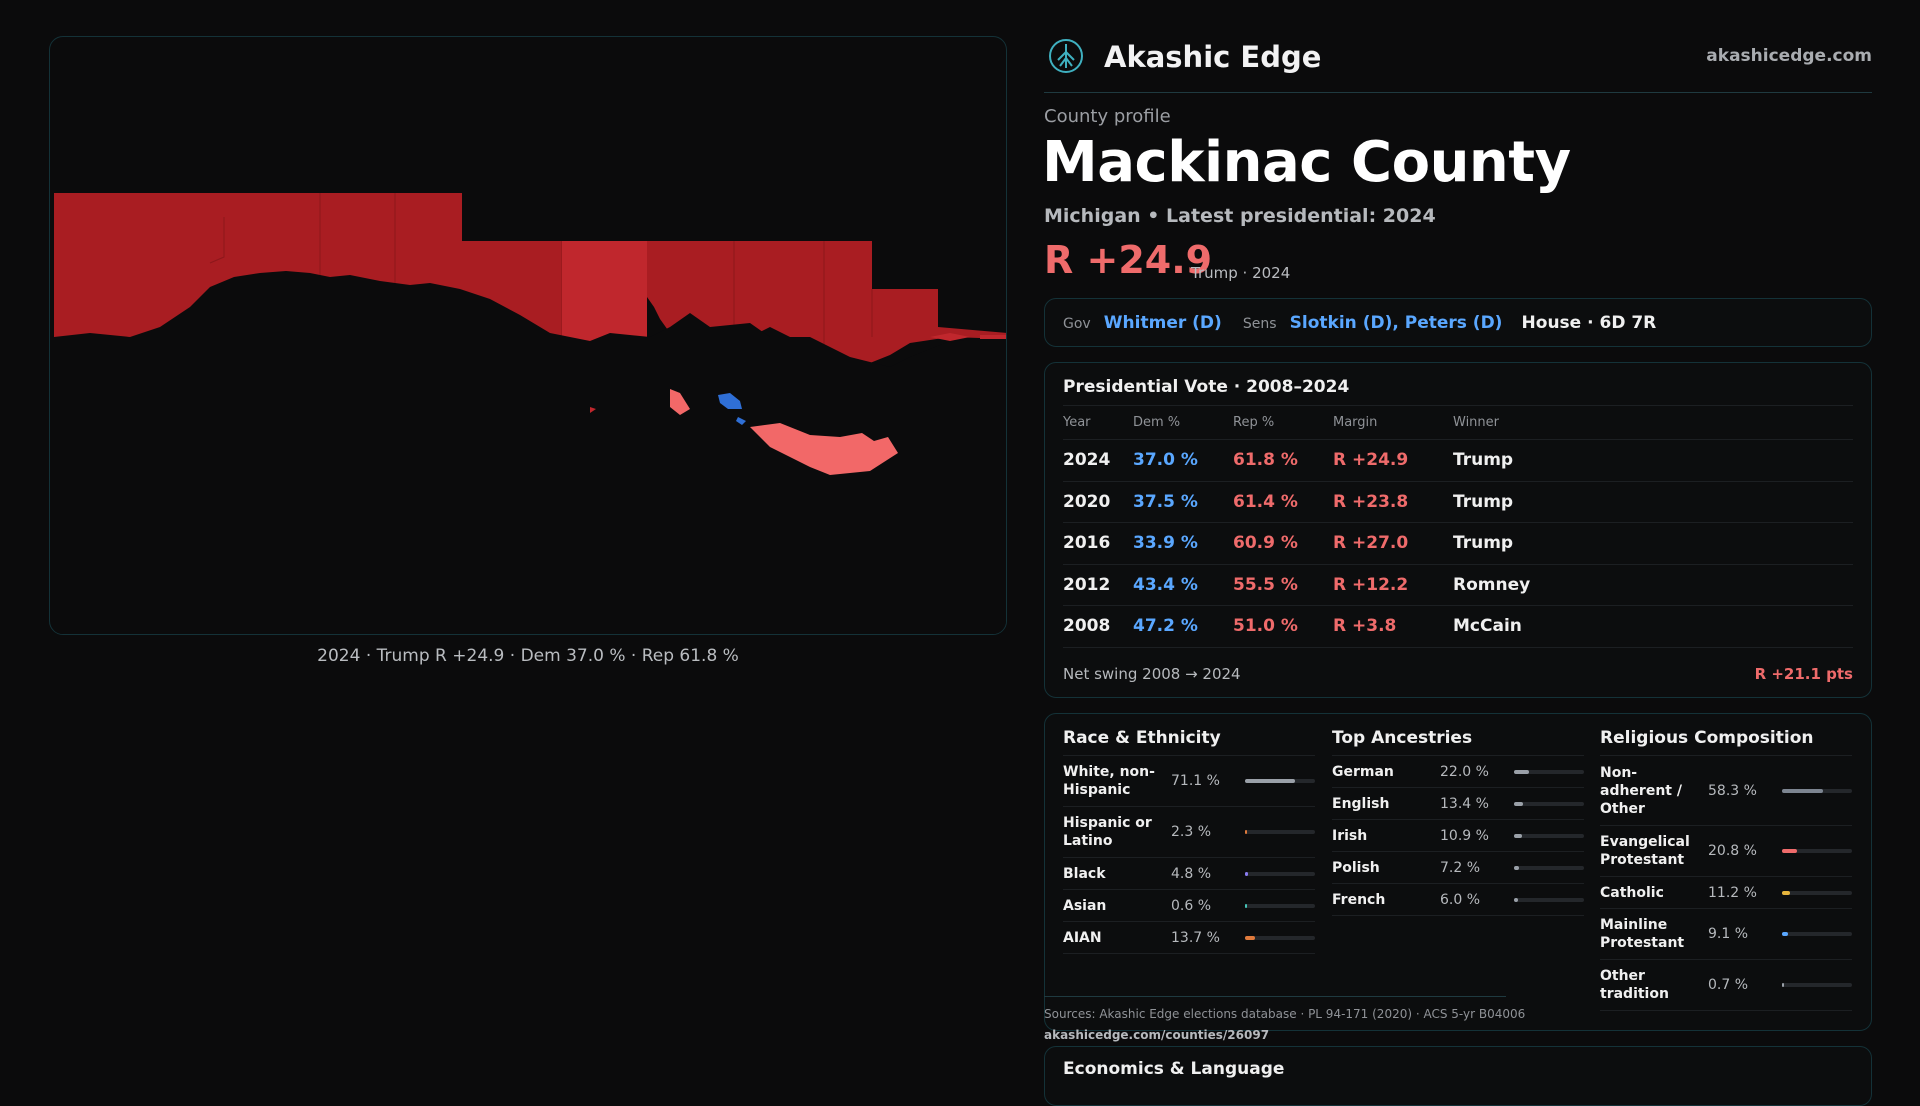 The height and width of the screenshot is (1106, 1920). I want to click on map-mackinac-island, so click(730, 401).